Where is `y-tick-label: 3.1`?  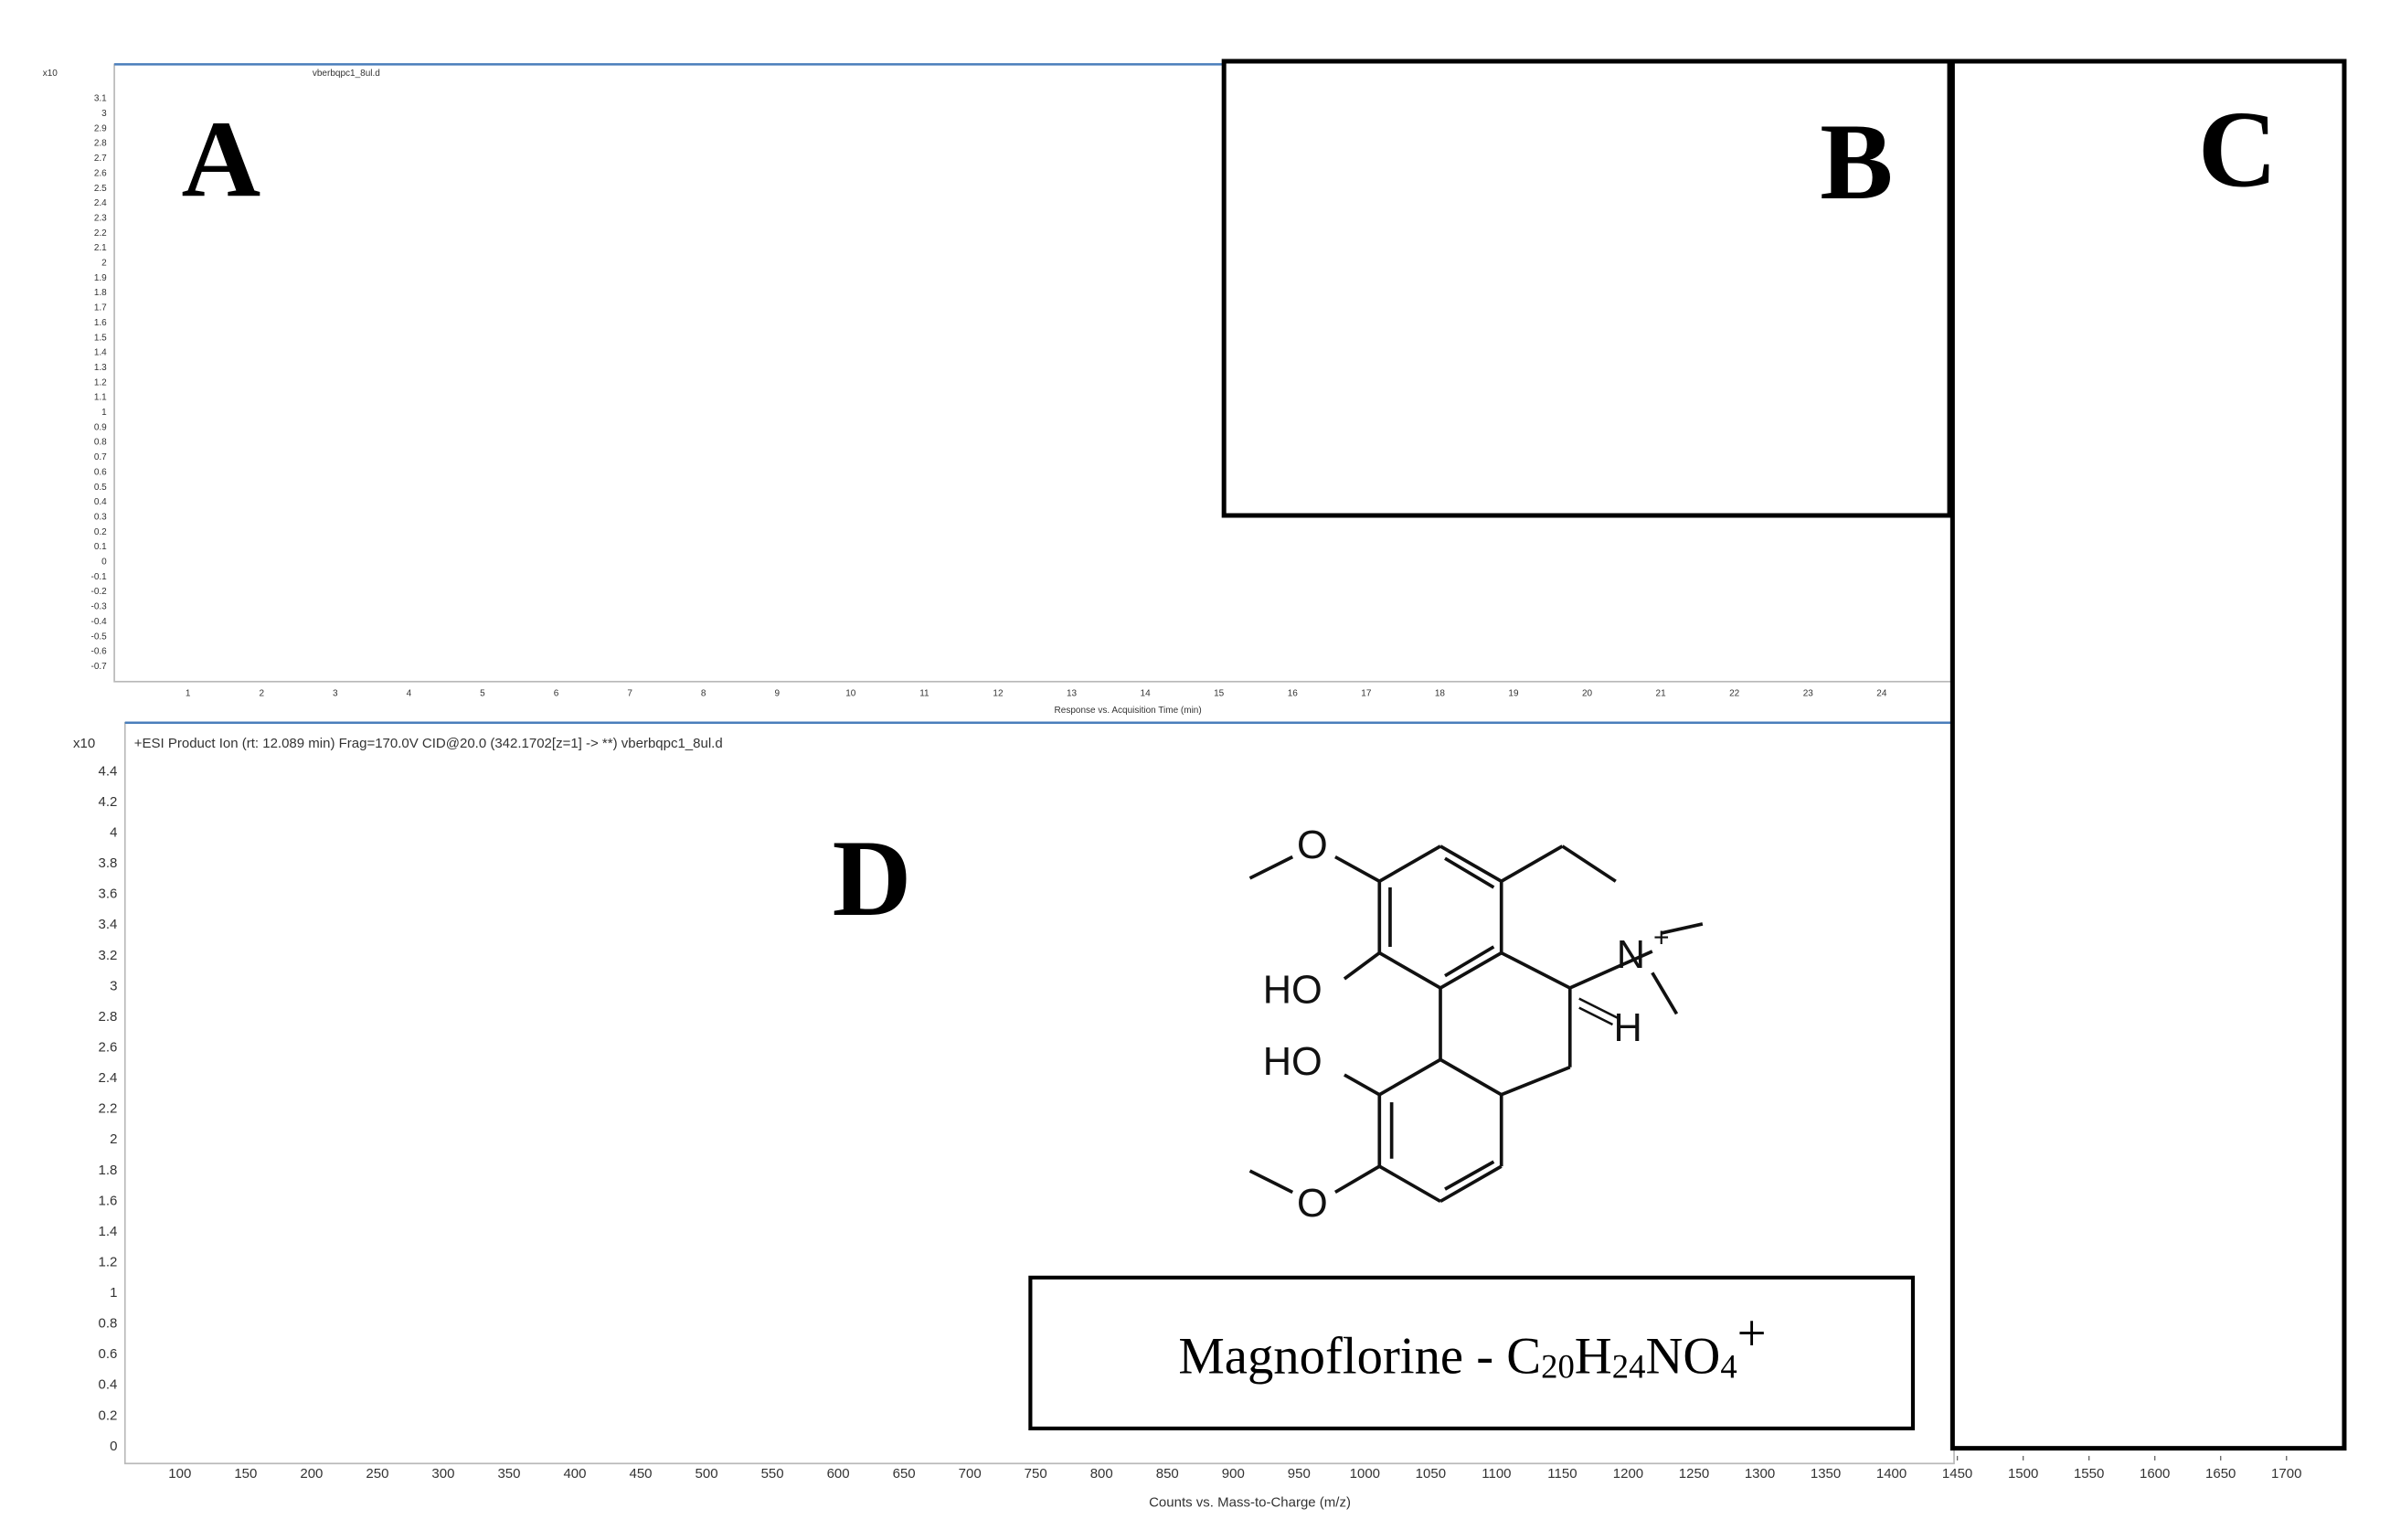
y-tick-label: 3.1 is located at coordinates (101, 99).